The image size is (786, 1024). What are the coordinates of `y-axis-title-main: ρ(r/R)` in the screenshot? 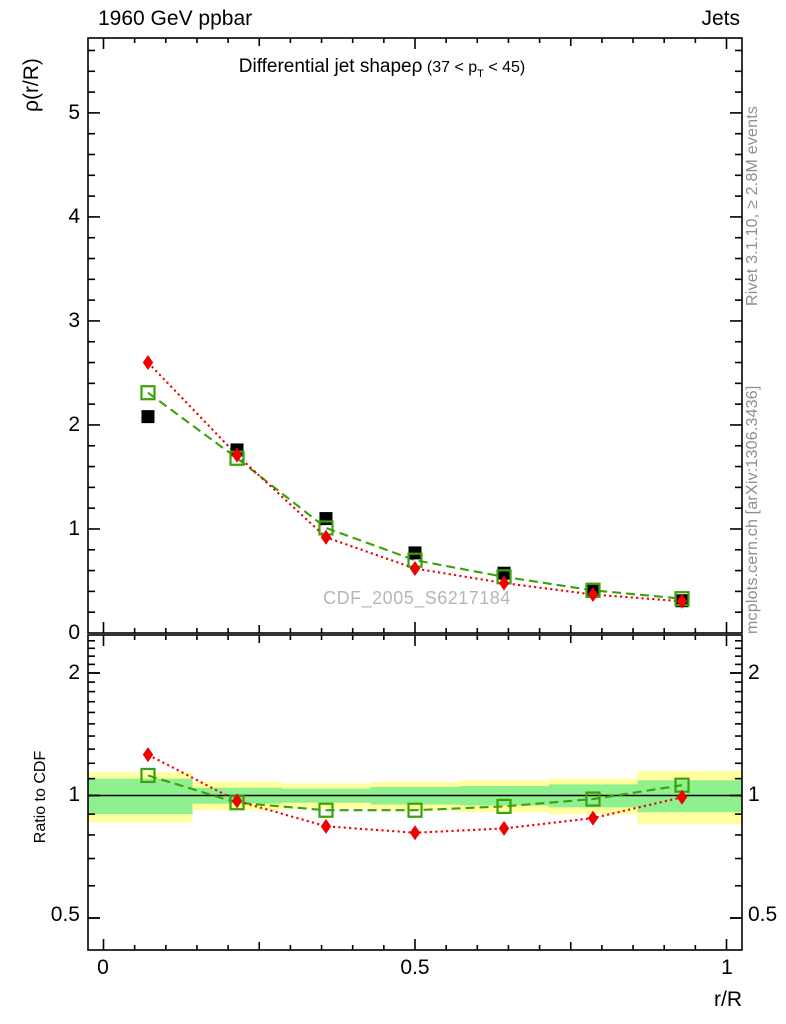 It's located at (31, 85).